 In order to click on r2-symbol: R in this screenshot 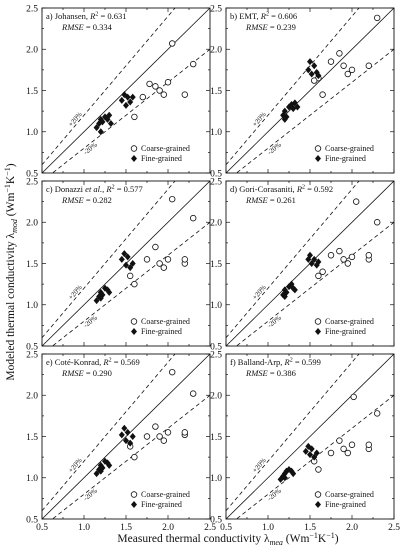, I will do `click(92, 16)`.